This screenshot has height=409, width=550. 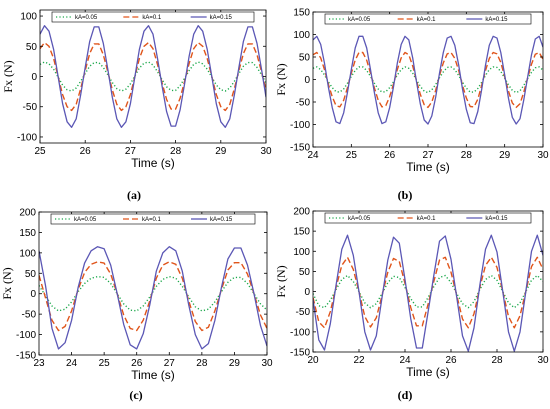 I want to click on legend-box, so click(x=428, y=19).